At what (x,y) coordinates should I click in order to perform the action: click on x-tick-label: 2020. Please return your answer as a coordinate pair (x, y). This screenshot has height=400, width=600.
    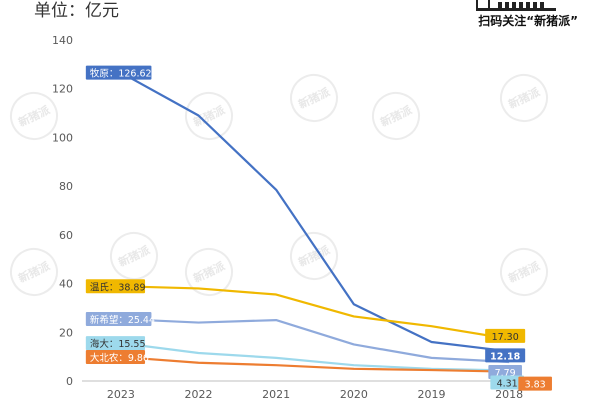
    Looking at the image, I should click on (354, 394).